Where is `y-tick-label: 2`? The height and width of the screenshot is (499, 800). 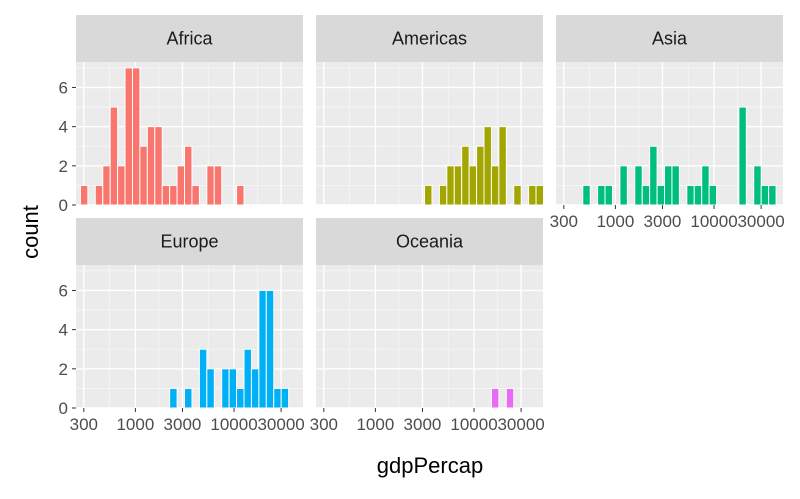 y-tick-label: 2 is located at coordinates (63, 369).